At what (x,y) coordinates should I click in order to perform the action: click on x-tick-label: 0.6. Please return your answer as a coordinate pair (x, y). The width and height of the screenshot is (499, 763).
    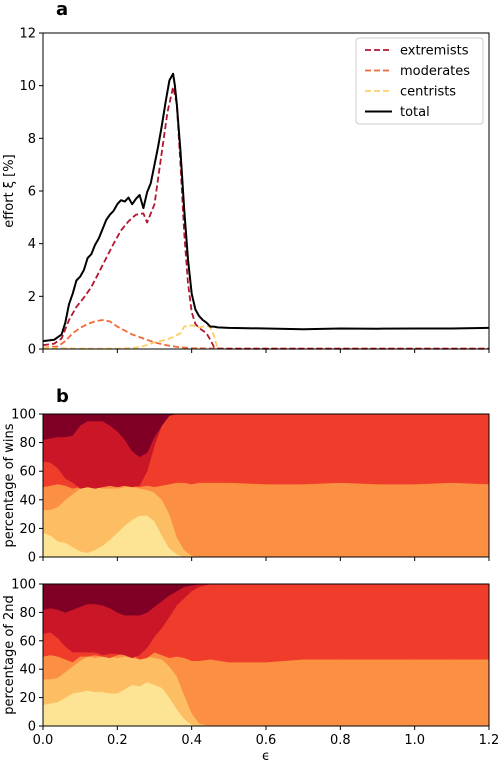
    Looking at the image, I should click on (266, 740).